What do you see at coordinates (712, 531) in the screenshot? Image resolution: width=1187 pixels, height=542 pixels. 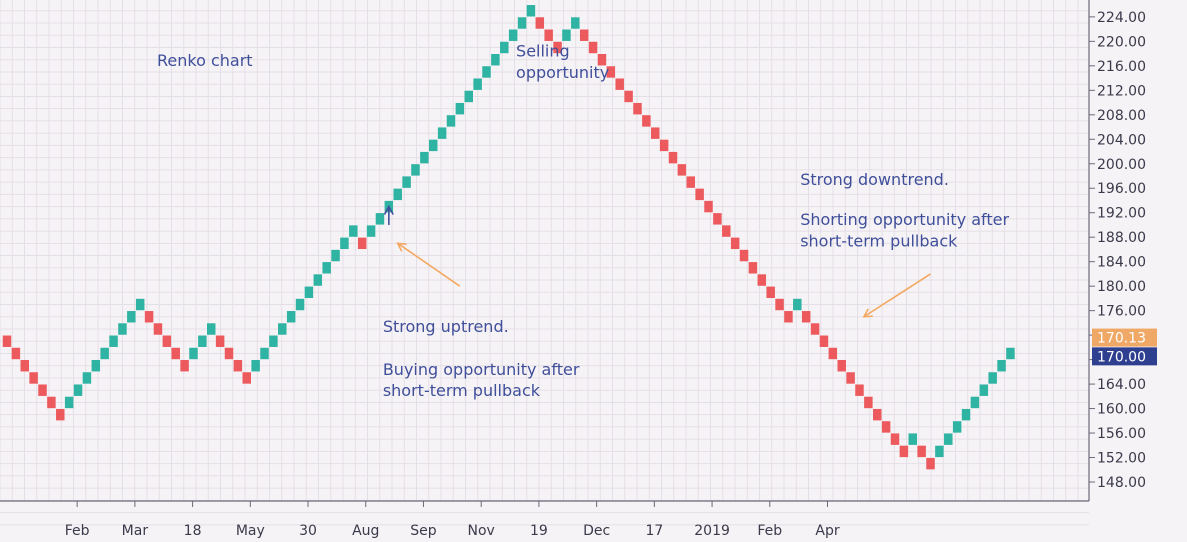 I see `x-tick-label: 2019` at bounding box center [712, 531].